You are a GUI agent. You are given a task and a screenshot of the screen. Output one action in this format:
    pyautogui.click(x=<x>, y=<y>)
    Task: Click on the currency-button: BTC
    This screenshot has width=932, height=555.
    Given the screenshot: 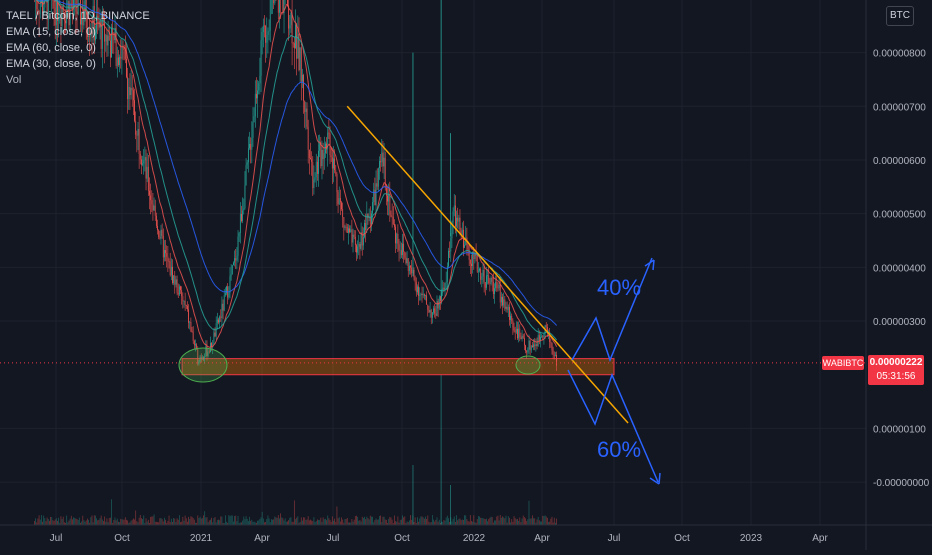 What is the action you would take?
    pyautogui.click(x=900, y=16)
    